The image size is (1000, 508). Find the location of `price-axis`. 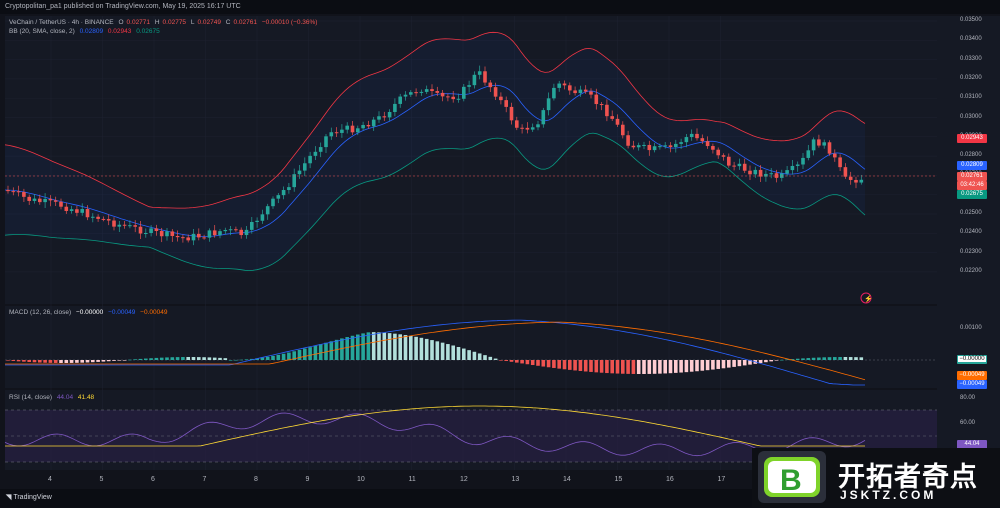

price-axis is located at coordinates (968, 243).